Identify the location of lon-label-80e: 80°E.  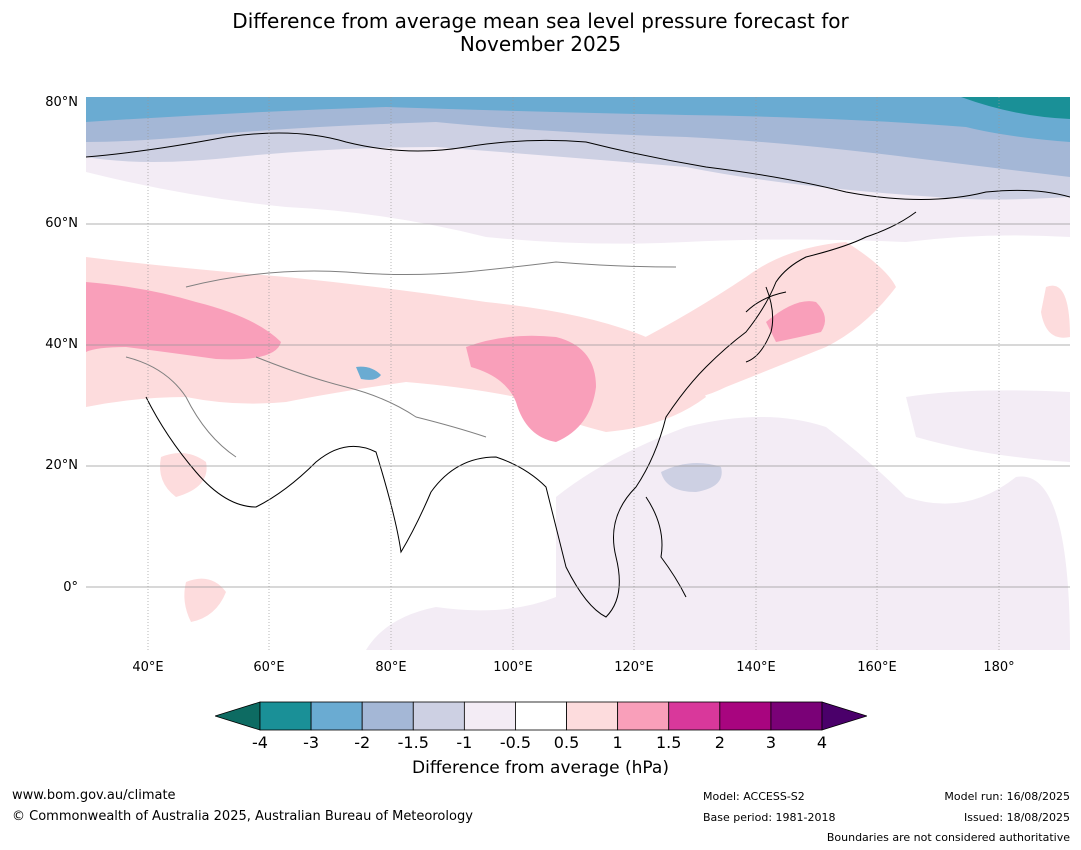
(391, 667).